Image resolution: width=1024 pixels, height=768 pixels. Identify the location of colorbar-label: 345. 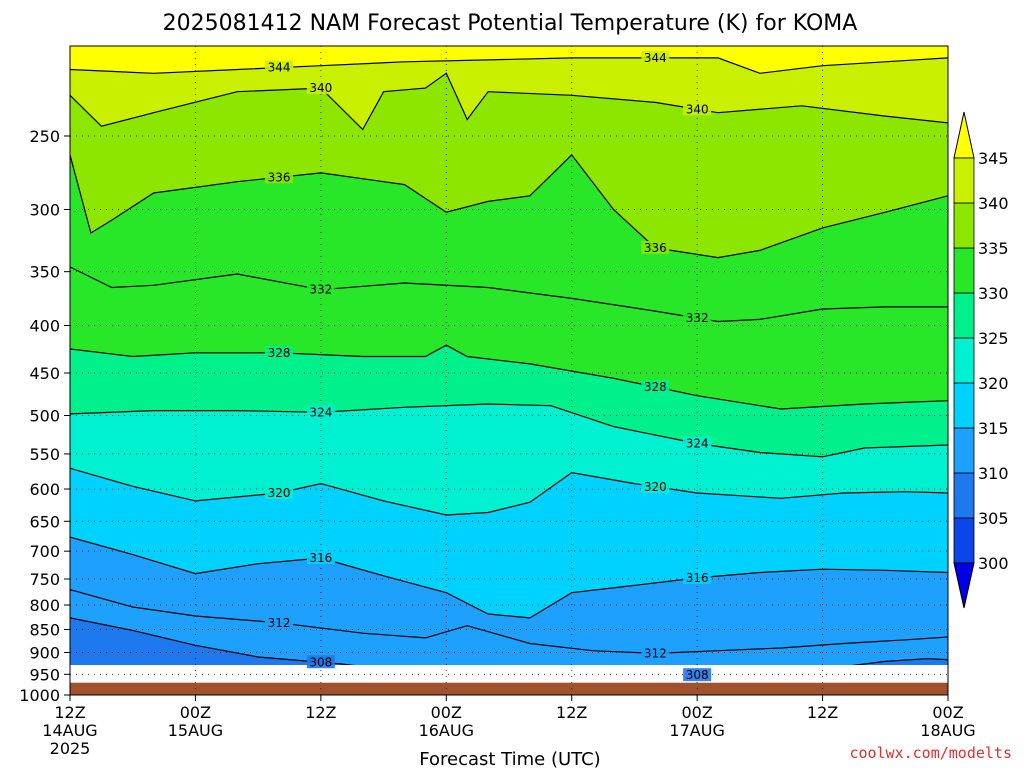
(993, 158).